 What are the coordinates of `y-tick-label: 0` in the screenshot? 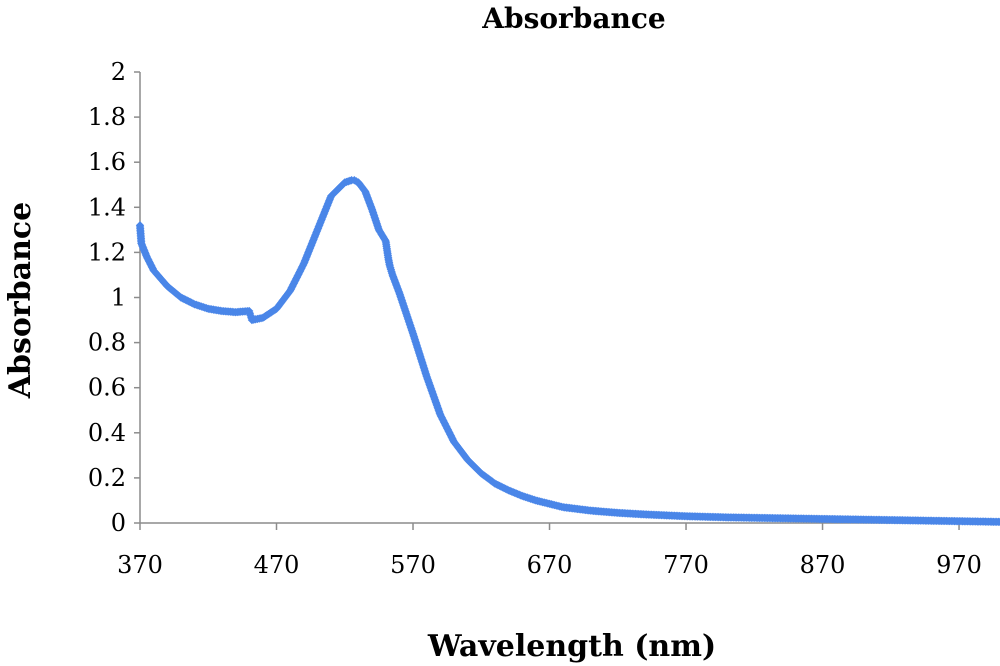 It's located at (118, 523).